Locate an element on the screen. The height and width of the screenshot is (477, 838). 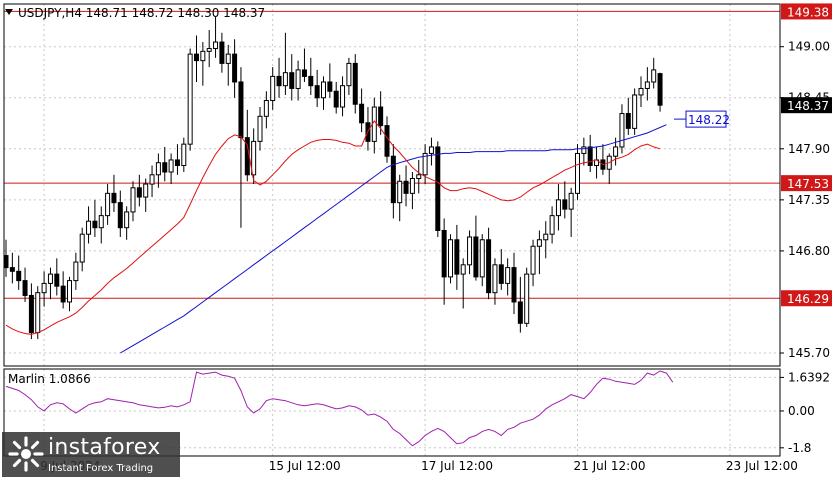
current-price-label: 148.37 is located at coordinates (808, 106).